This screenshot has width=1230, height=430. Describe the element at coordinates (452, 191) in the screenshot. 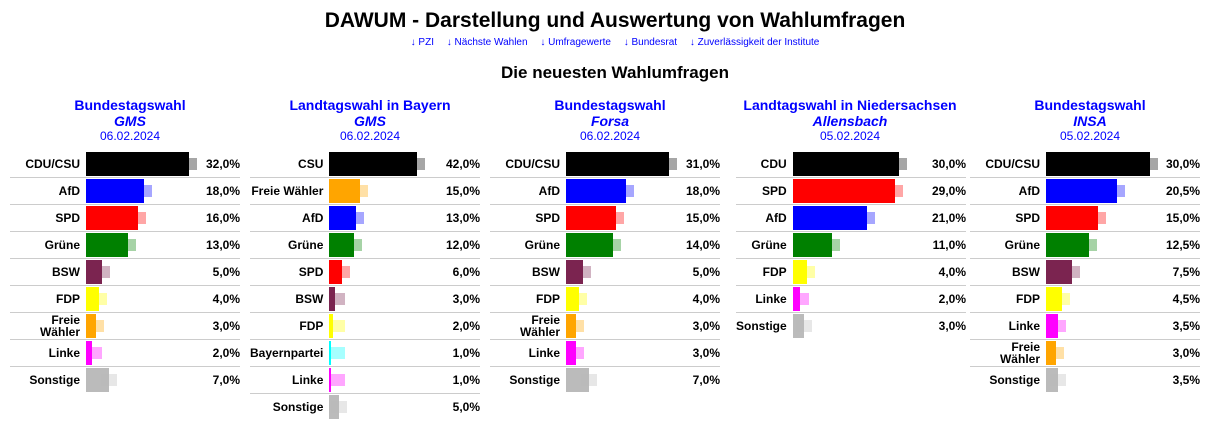

I see `party-value: 15,0%` at that location.